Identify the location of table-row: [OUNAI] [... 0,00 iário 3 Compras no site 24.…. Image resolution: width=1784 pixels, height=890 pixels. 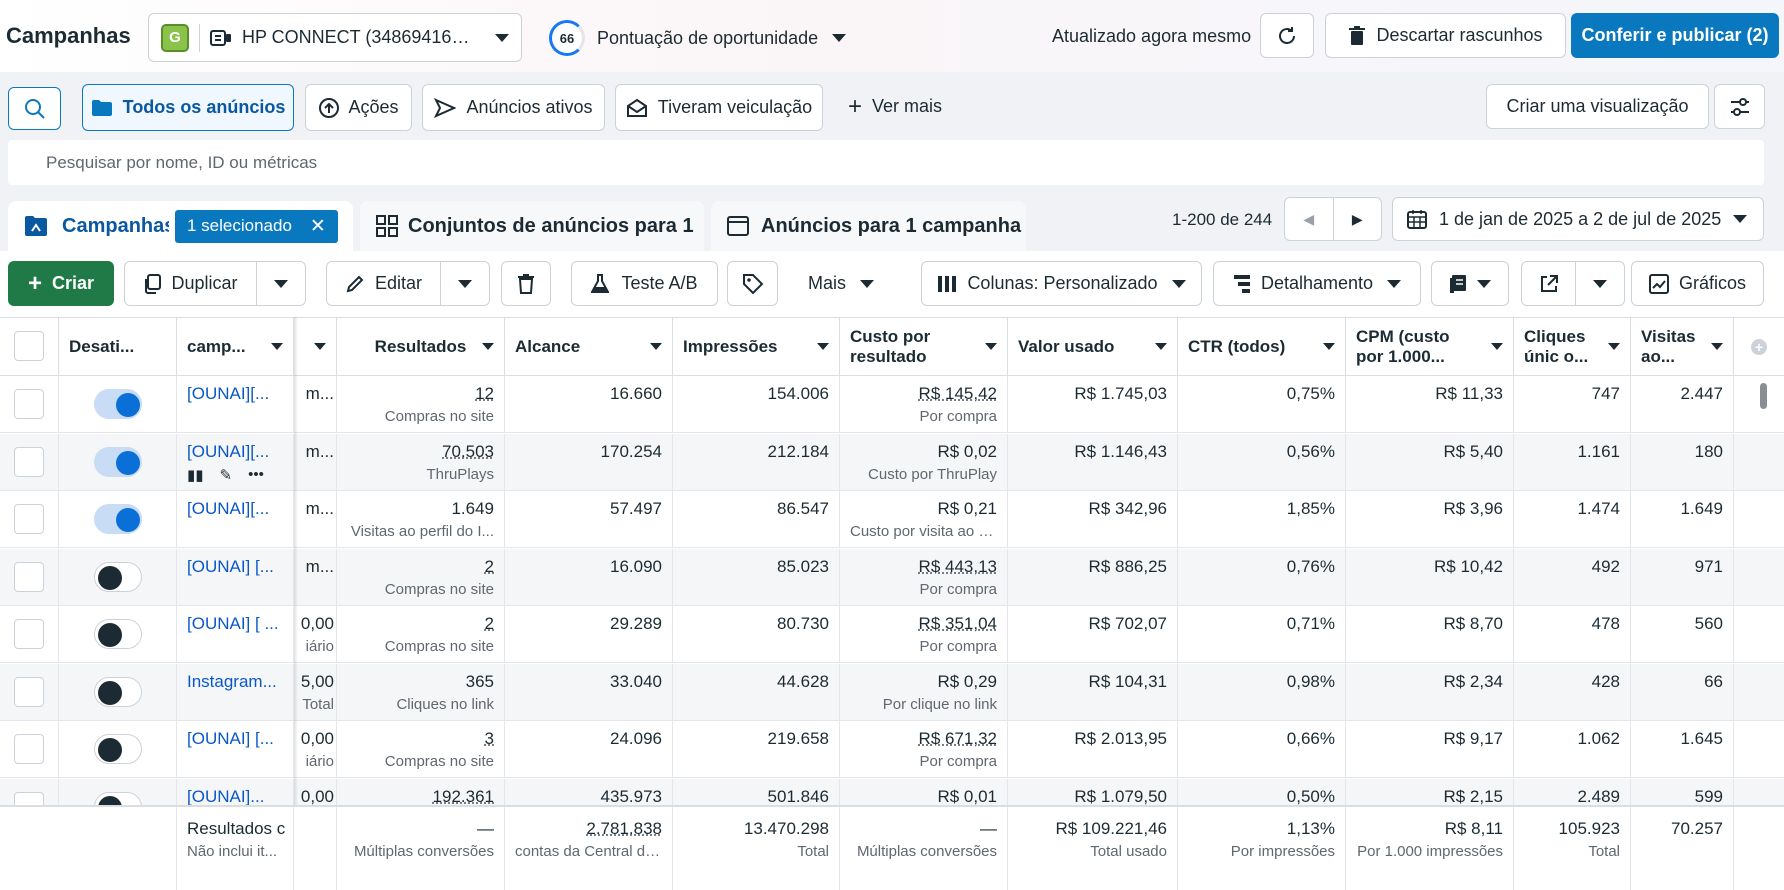
(892, 749).